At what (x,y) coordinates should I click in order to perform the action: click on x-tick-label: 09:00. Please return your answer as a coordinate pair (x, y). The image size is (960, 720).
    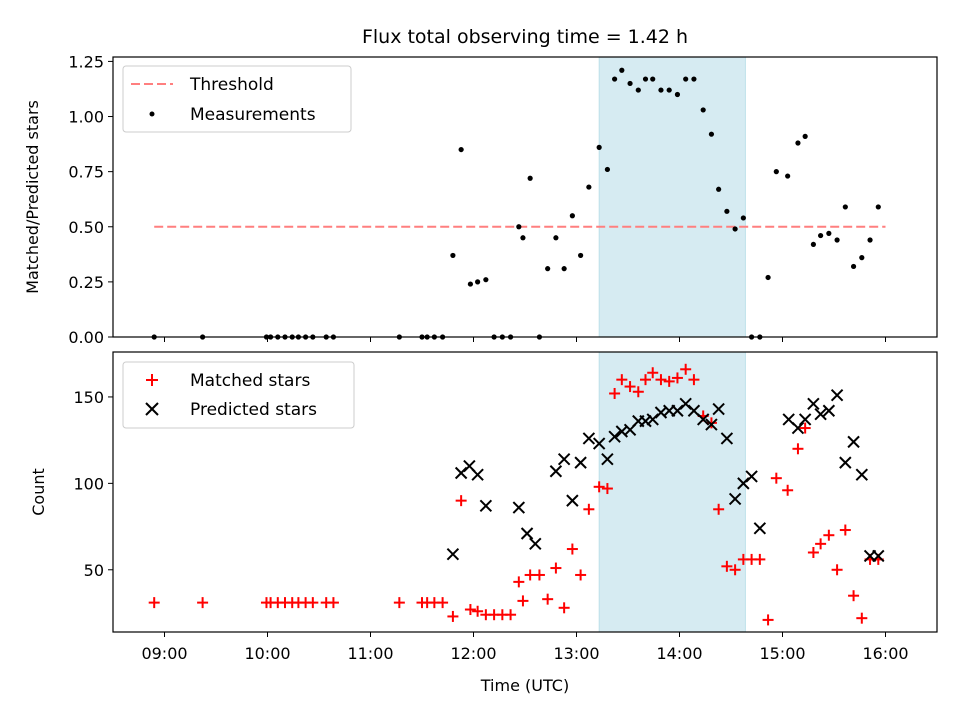
    Looking at the image, I should click on (164, 653).